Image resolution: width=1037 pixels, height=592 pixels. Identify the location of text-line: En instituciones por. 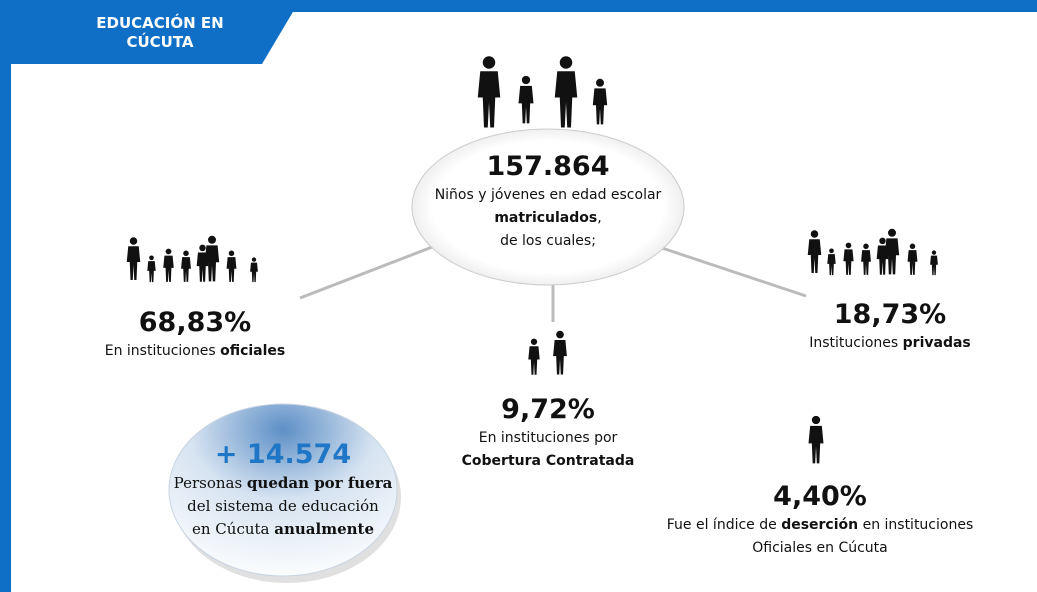
(548, 438).